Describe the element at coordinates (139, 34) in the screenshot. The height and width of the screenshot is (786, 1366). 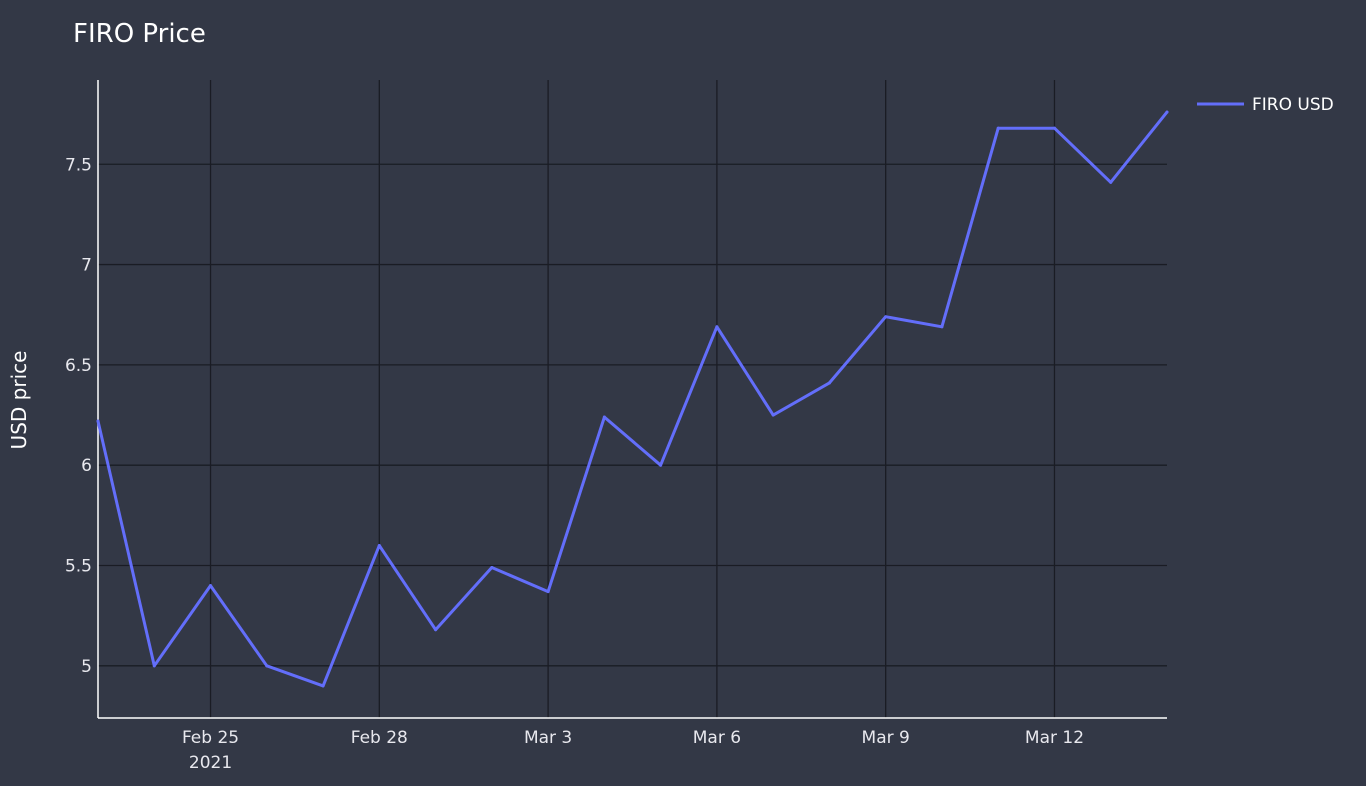
I see `chart-title: FIRO Price` at that location.